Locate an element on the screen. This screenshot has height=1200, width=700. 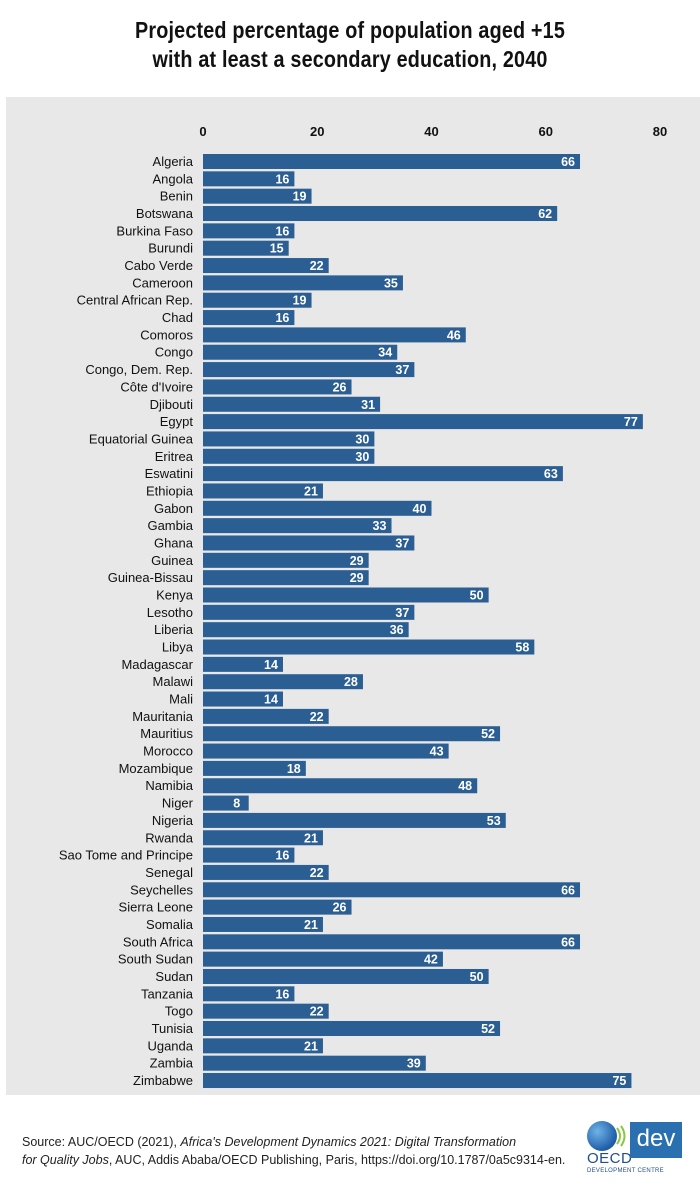
category-label-44: Somalia is located at coordinates (170, 924).